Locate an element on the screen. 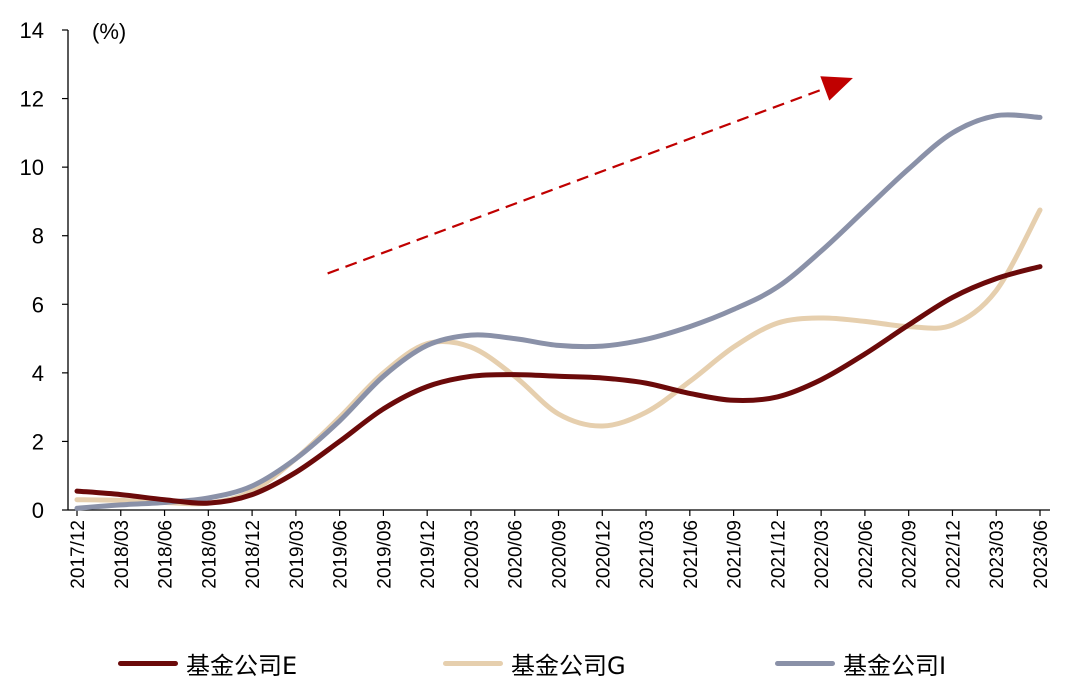  x-tick-label: 2019/03 is located at coordinates (297, 554).